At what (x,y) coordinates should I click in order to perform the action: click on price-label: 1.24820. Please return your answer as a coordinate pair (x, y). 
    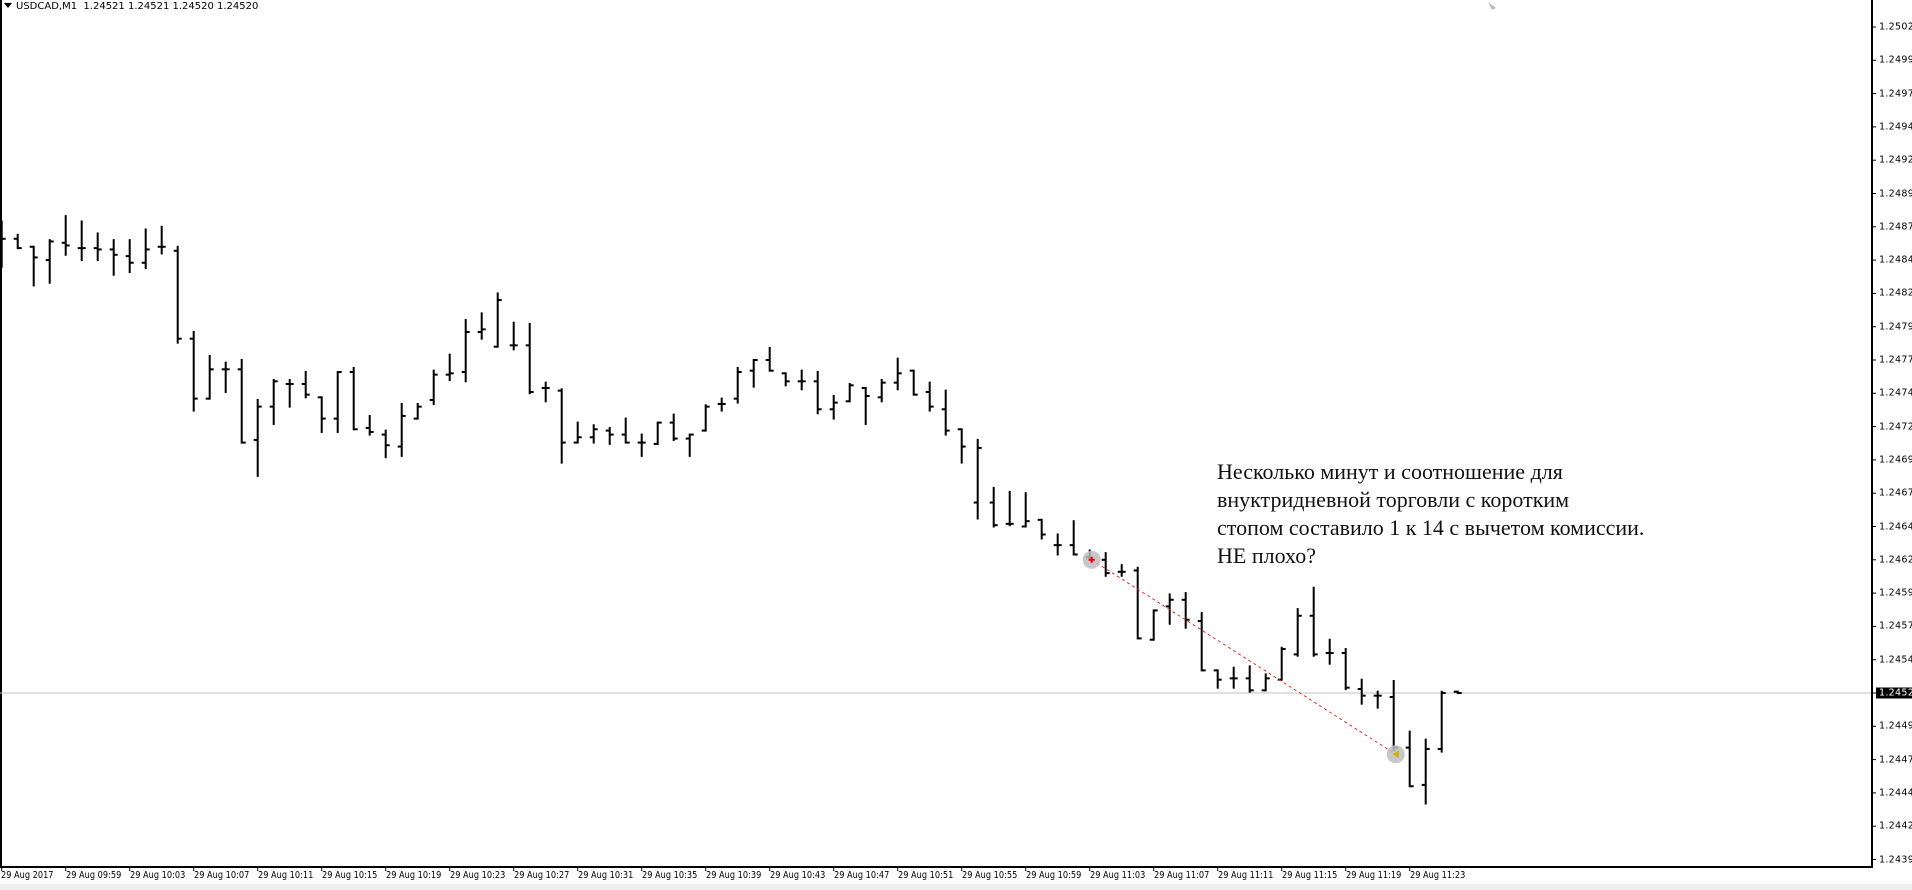
    Looking at the image, I should click on (1895, 293).